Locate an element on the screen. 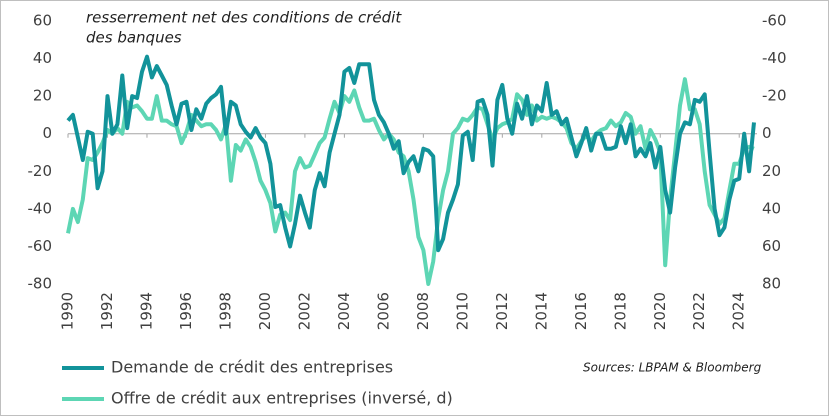  y2-tick-label: 60 is located at coordinates (771, 246).